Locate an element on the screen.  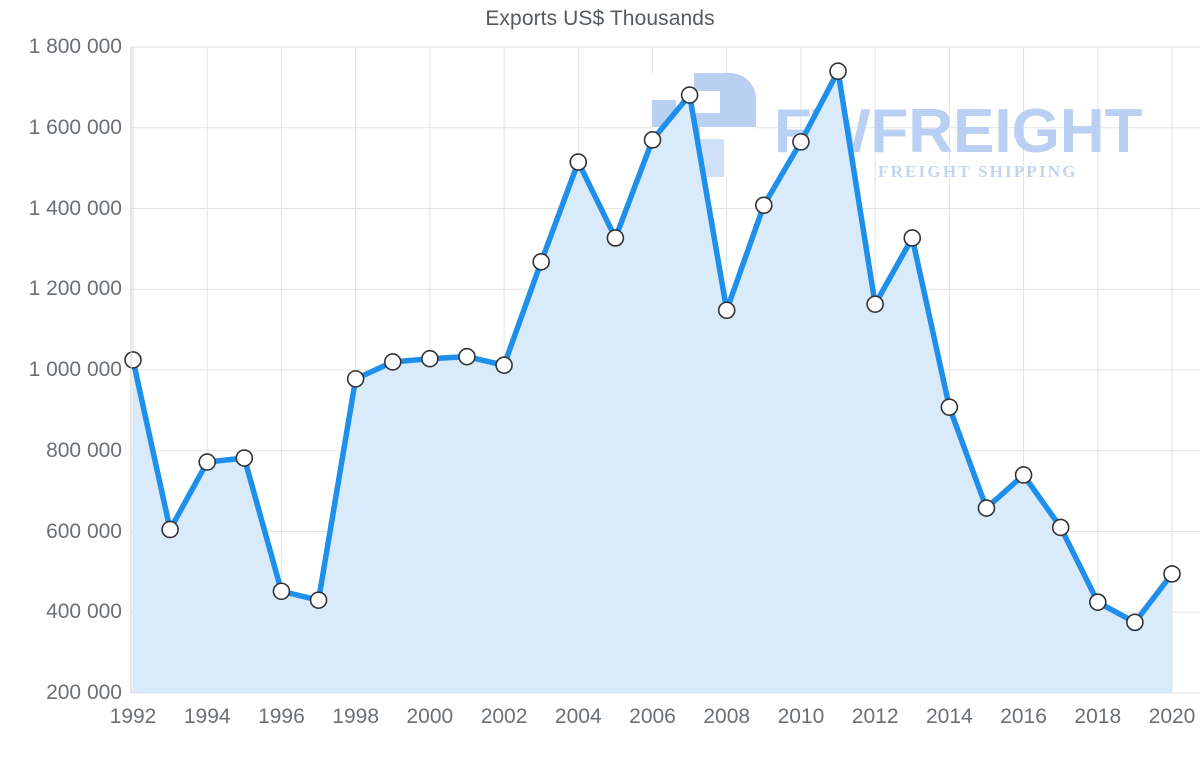
x-axis-tick-label: 1998 is located at coordinates (355, 716).